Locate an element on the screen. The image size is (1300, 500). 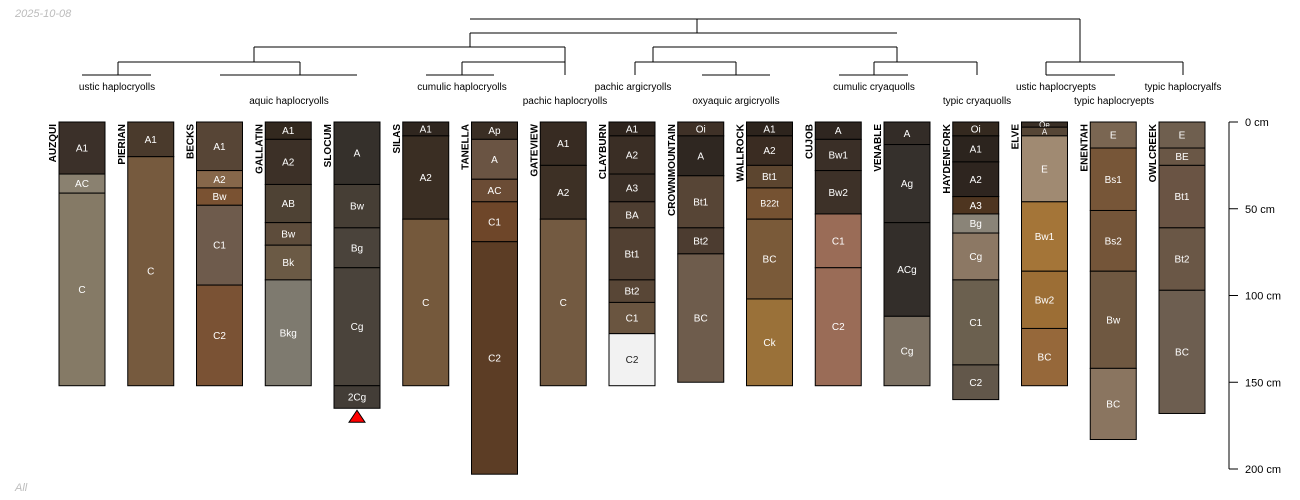
profile: A1 A2 C SILAS is located at coordinates (421, 254).